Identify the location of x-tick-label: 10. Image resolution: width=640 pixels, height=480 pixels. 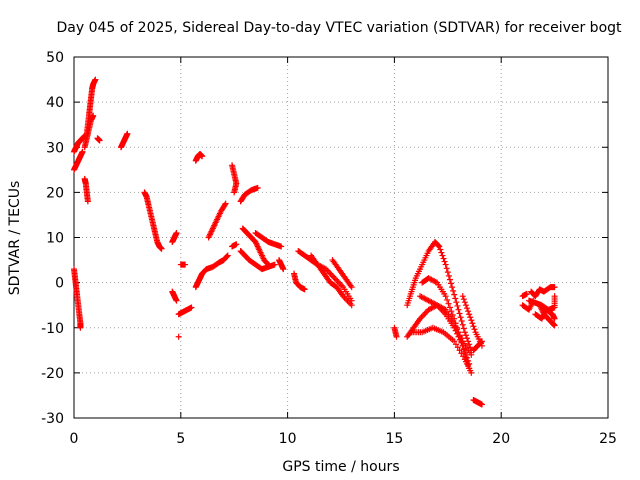
(288, 439).